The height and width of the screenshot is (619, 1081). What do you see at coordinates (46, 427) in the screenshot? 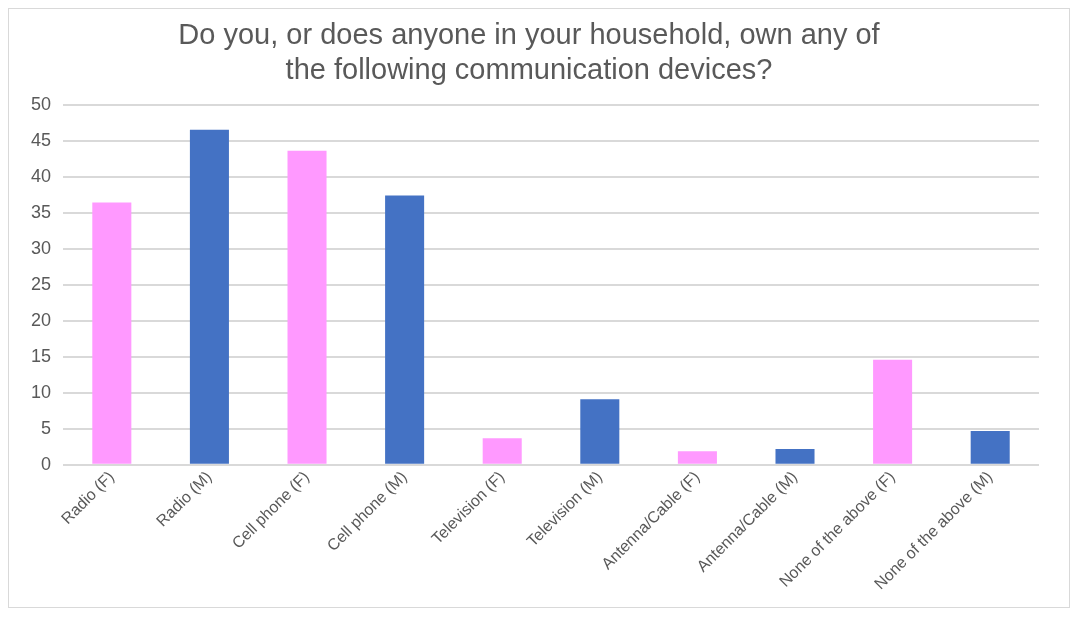
I see `y-tick-label: 5` at bounding box center [46, 427].